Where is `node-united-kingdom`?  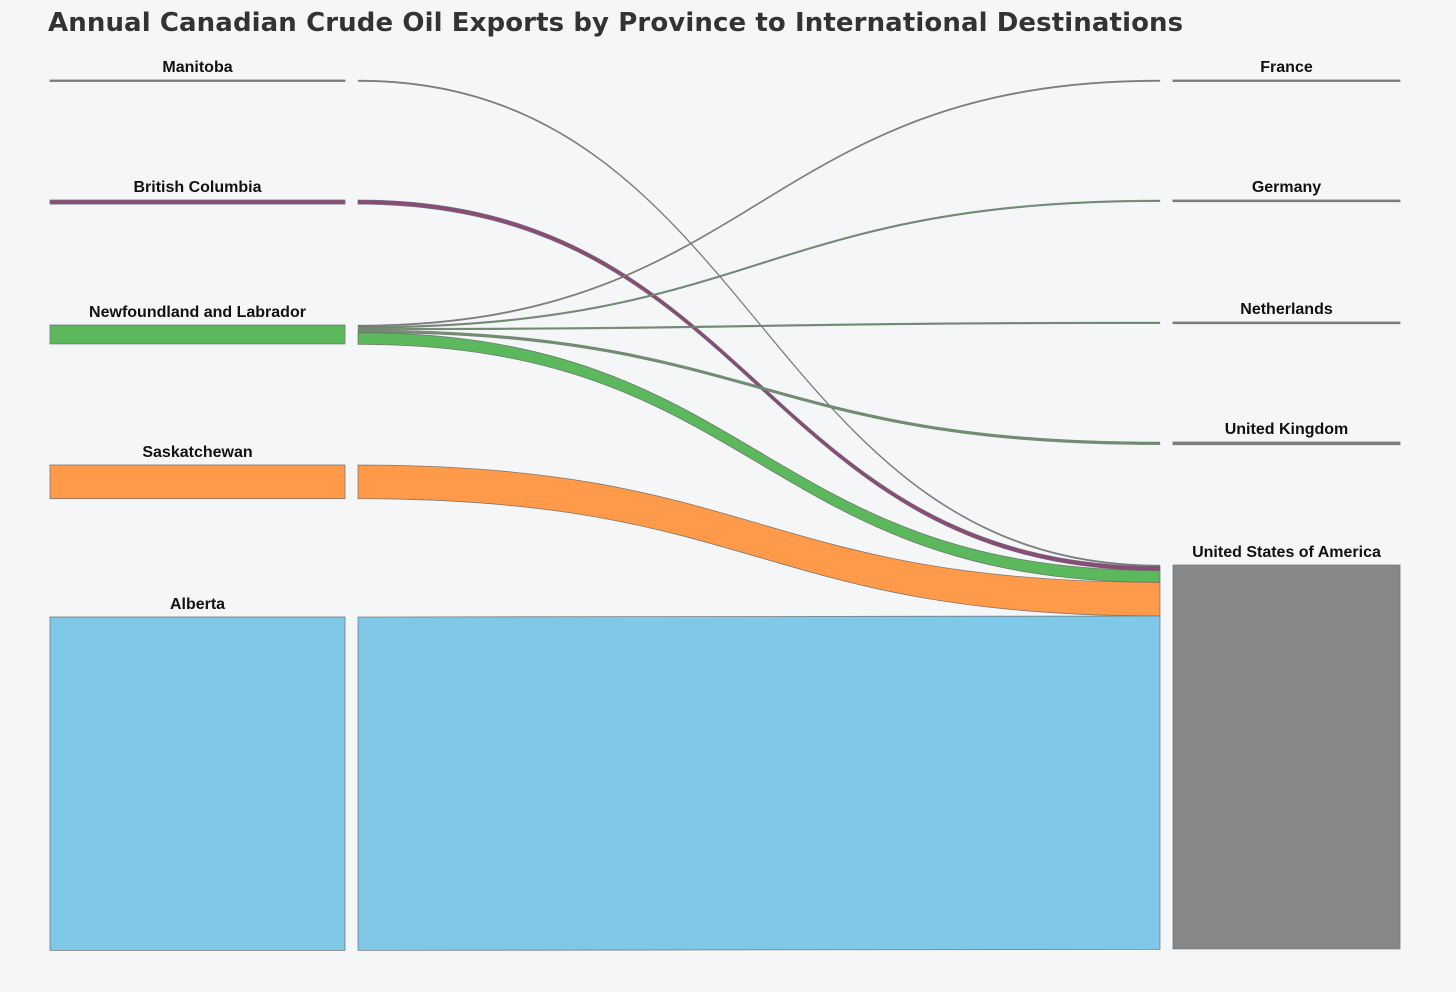
node-united-kingdom is located at coordinates (1286, 443).